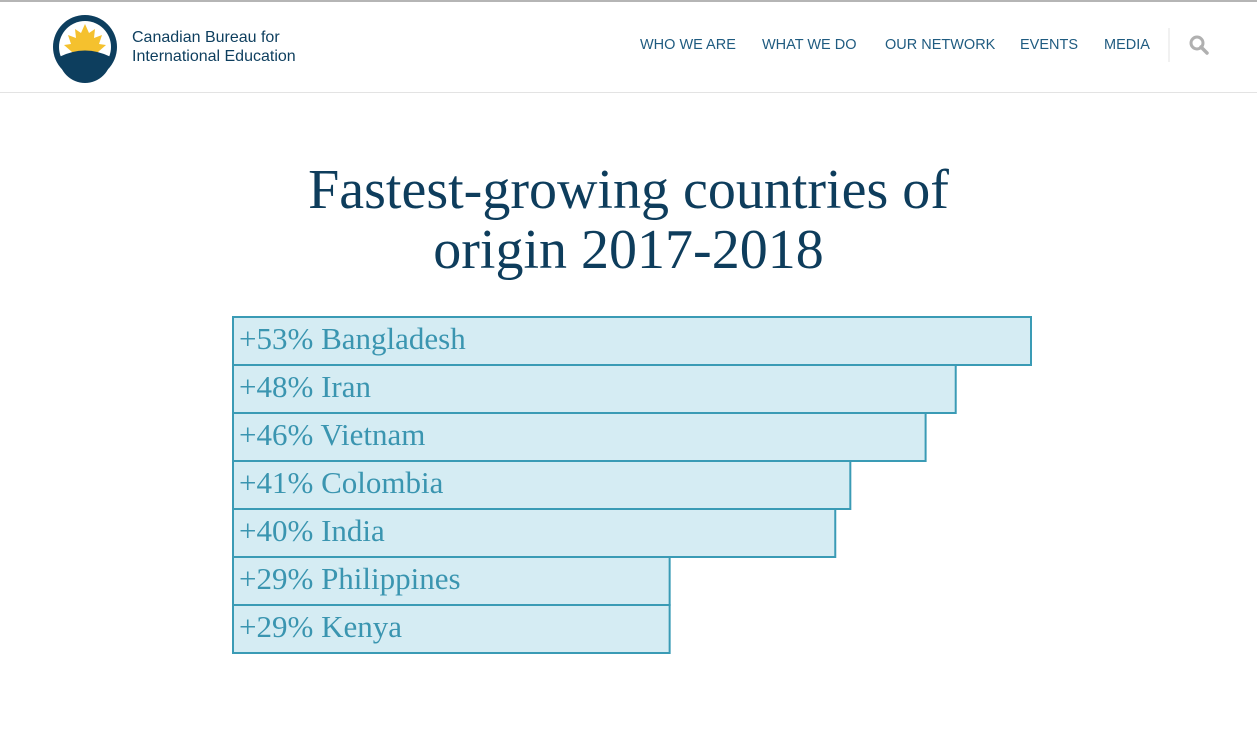 This screenshot has height=751, width=1257. Describe the element at coordinates (1204, 50) in the screenshot. I see `search-handle` at that location.